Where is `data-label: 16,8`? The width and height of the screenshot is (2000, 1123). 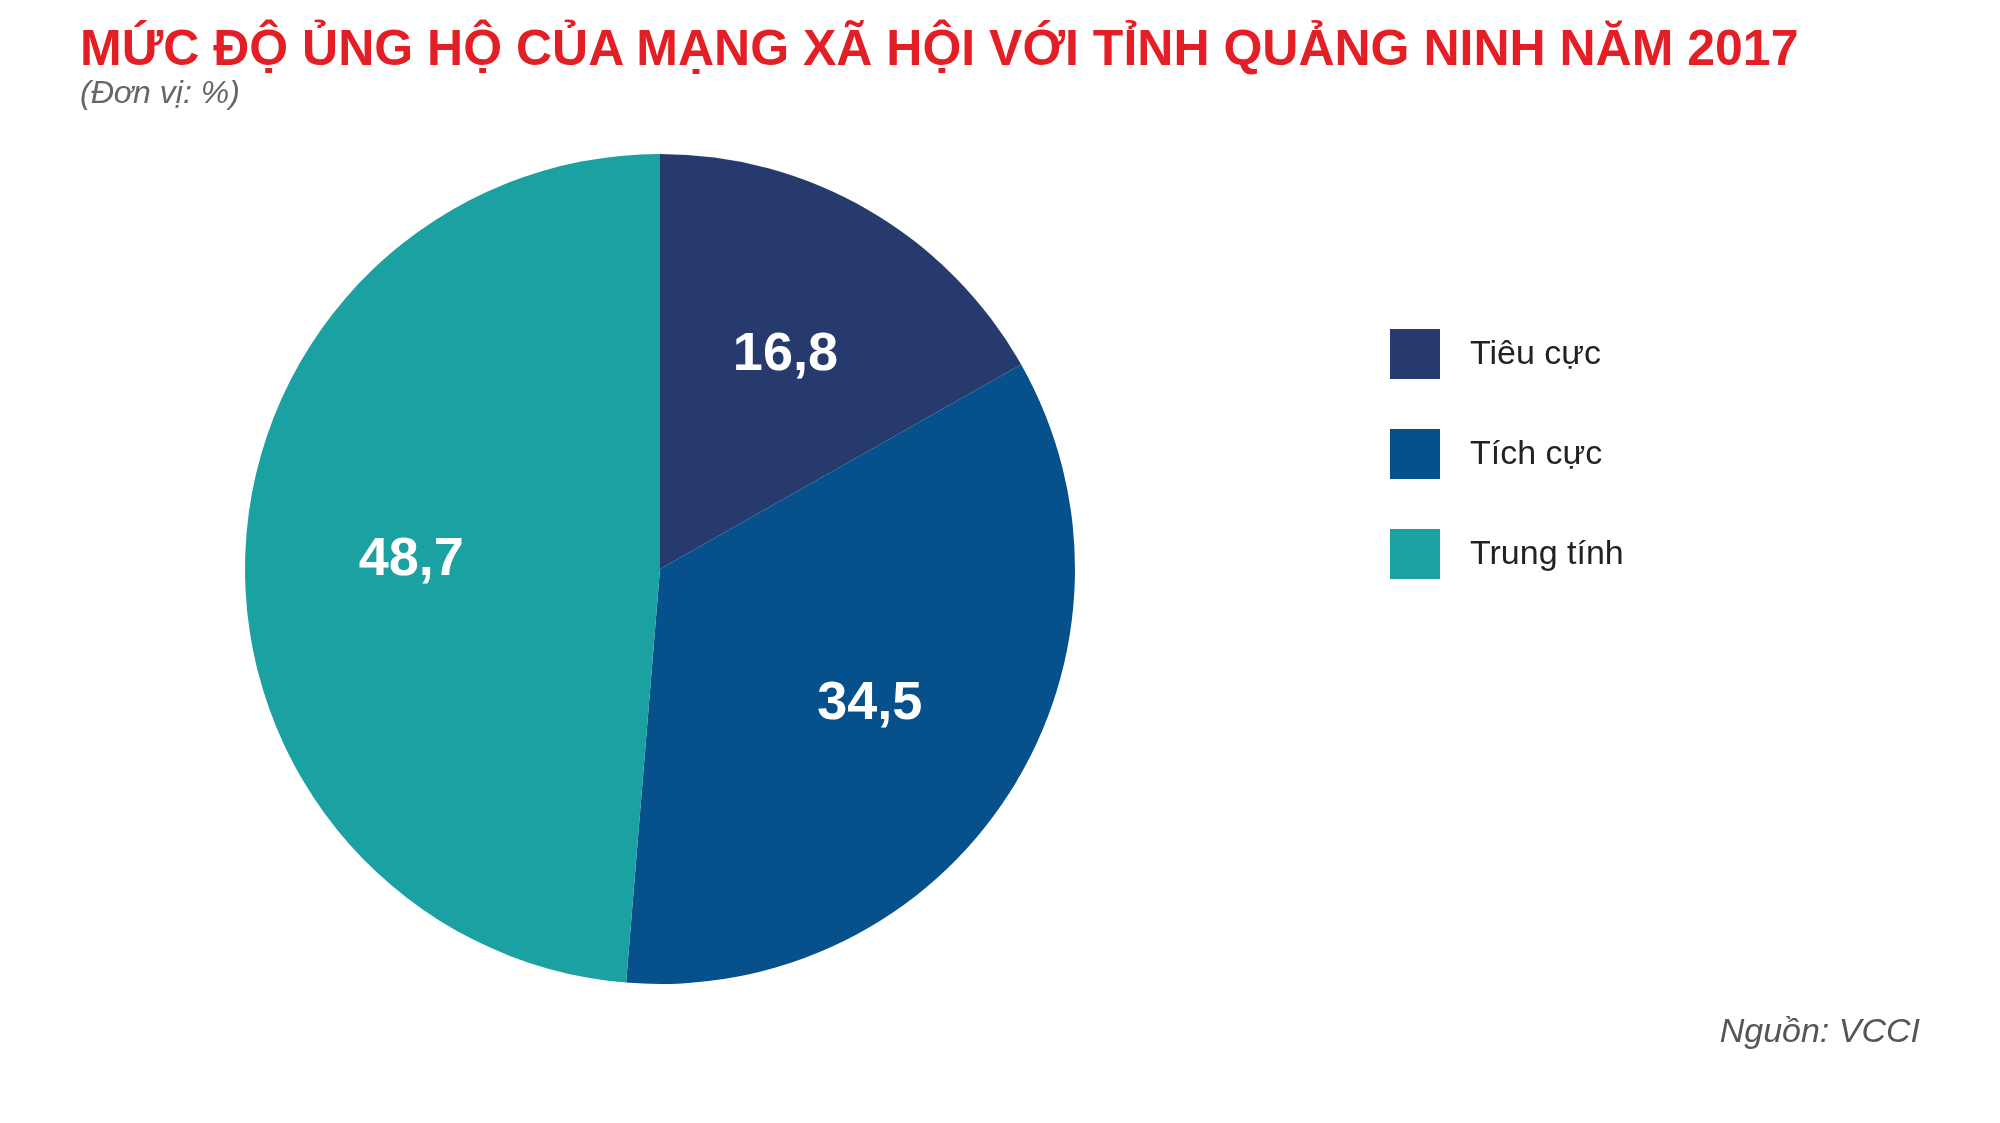
data-label: 16,8 is located at coordinates (785, 350).